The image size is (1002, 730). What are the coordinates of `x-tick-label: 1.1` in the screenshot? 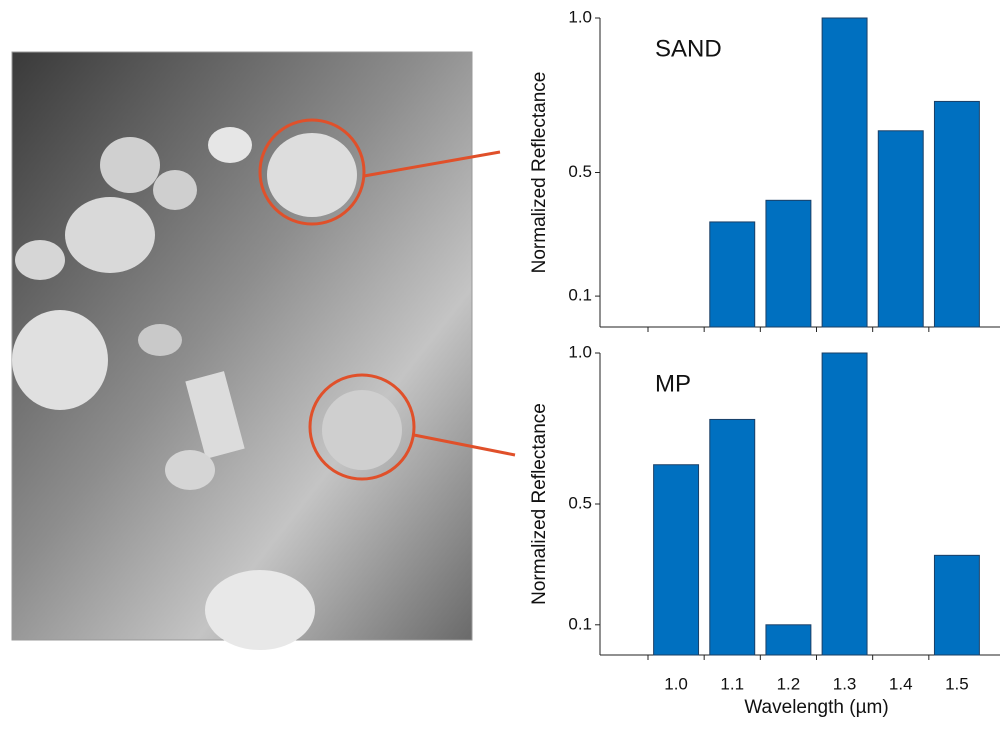 It's located at (732, 683).